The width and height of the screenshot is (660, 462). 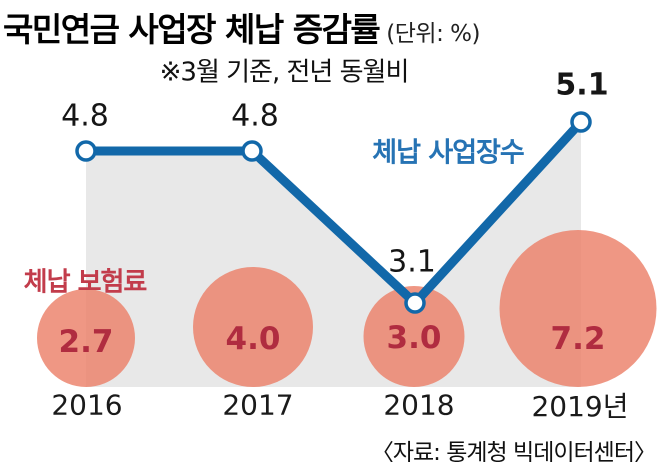 I want to click on marker-2018, so click(x=415, y=303).